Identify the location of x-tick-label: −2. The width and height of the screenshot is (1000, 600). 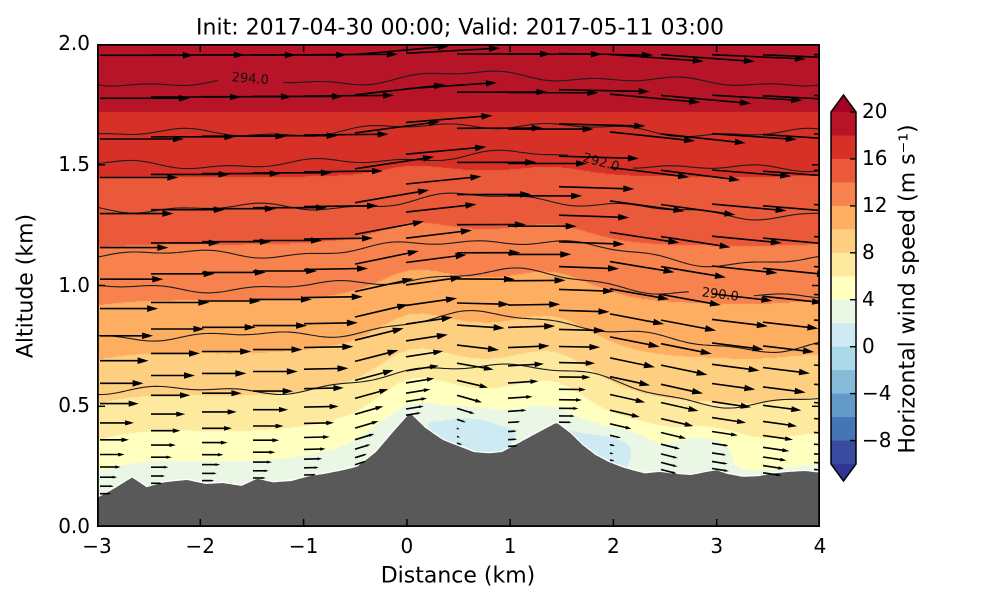
(200, 546).